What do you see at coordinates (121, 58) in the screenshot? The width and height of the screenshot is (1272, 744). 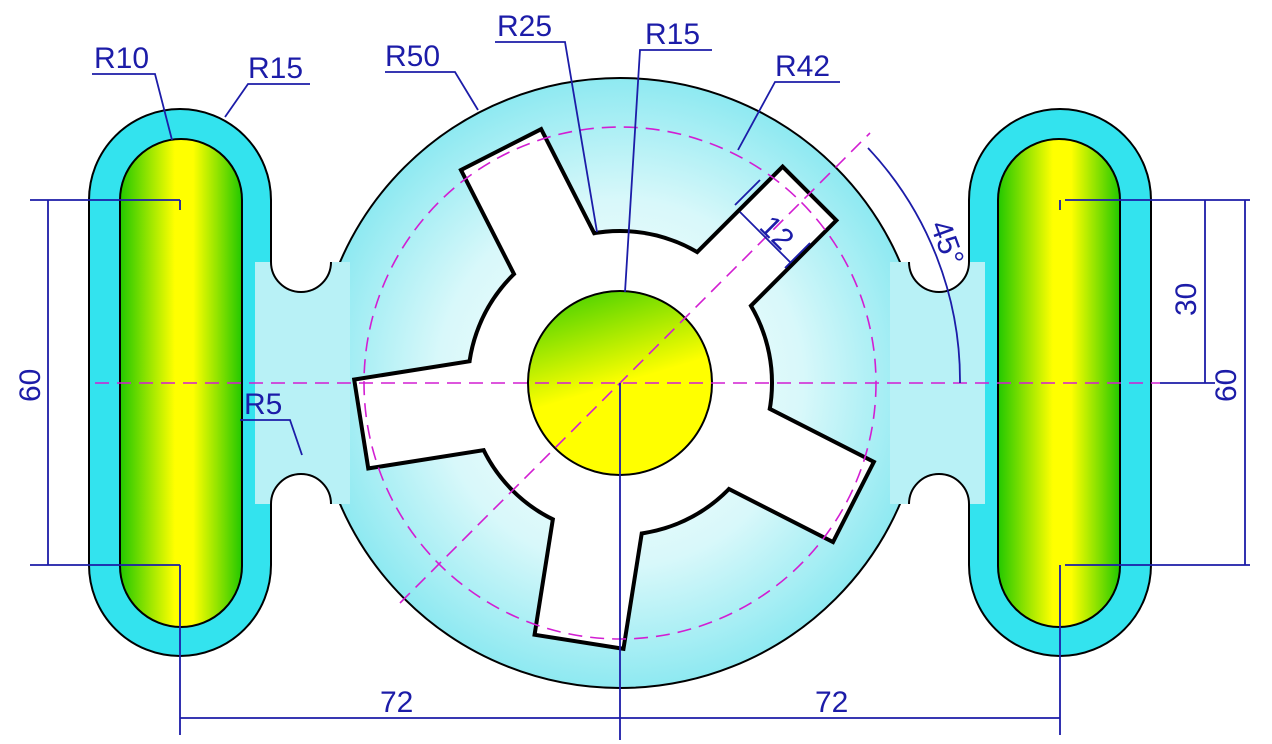 I see `label-r10: R10` at bounding box center [121, 58].